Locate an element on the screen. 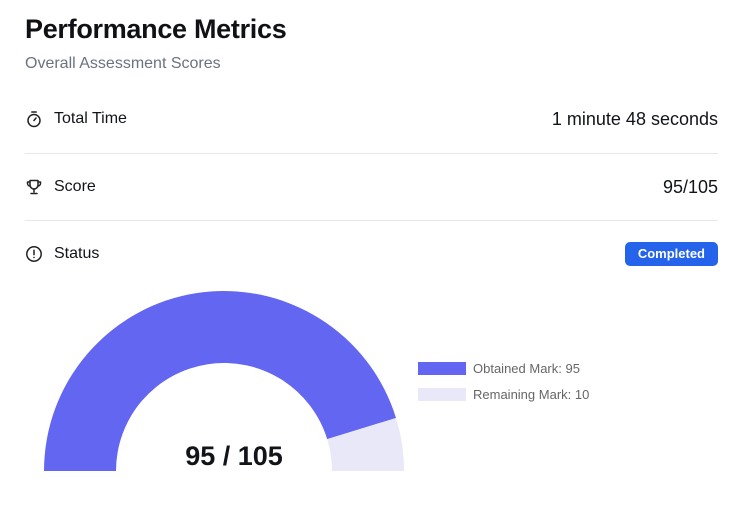 The width and height of the screenshot is (746, 525). metric-left: Status is located at coordinates (62, 254).